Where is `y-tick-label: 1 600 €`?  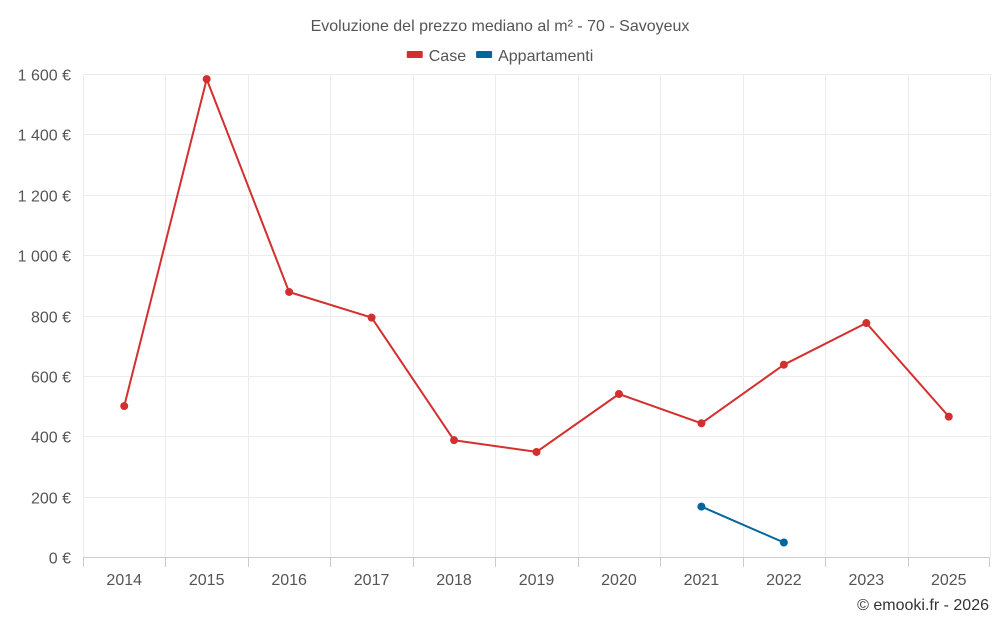 y-tick-label: 1 600 € is located at coordinates (44, 76).